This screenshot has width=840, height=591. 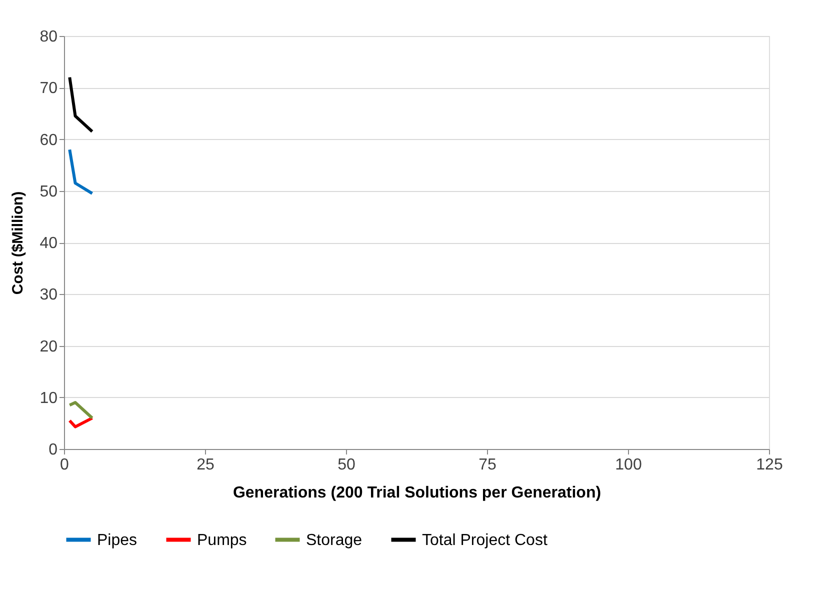 I want to click on legend-label: Storage, so click(x=334, y=540).